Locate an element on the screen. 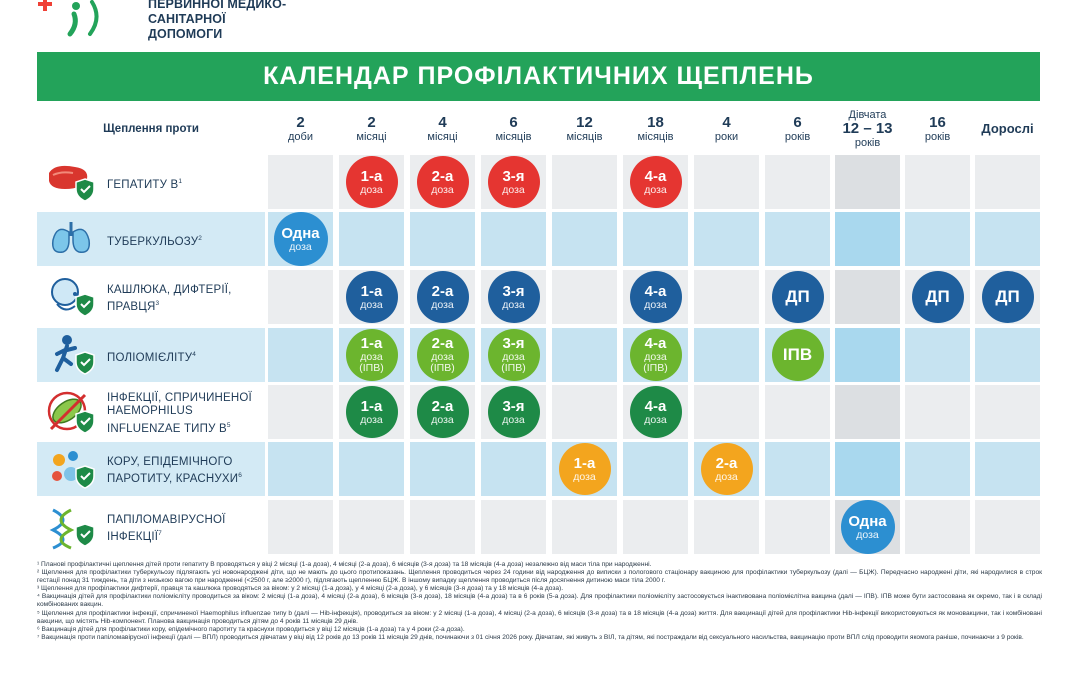 Image resolution: width=1080 pixels, height=675 pixels. dose-badge: 2-а доза (ІПВ) is located at coordinates (442, 355).